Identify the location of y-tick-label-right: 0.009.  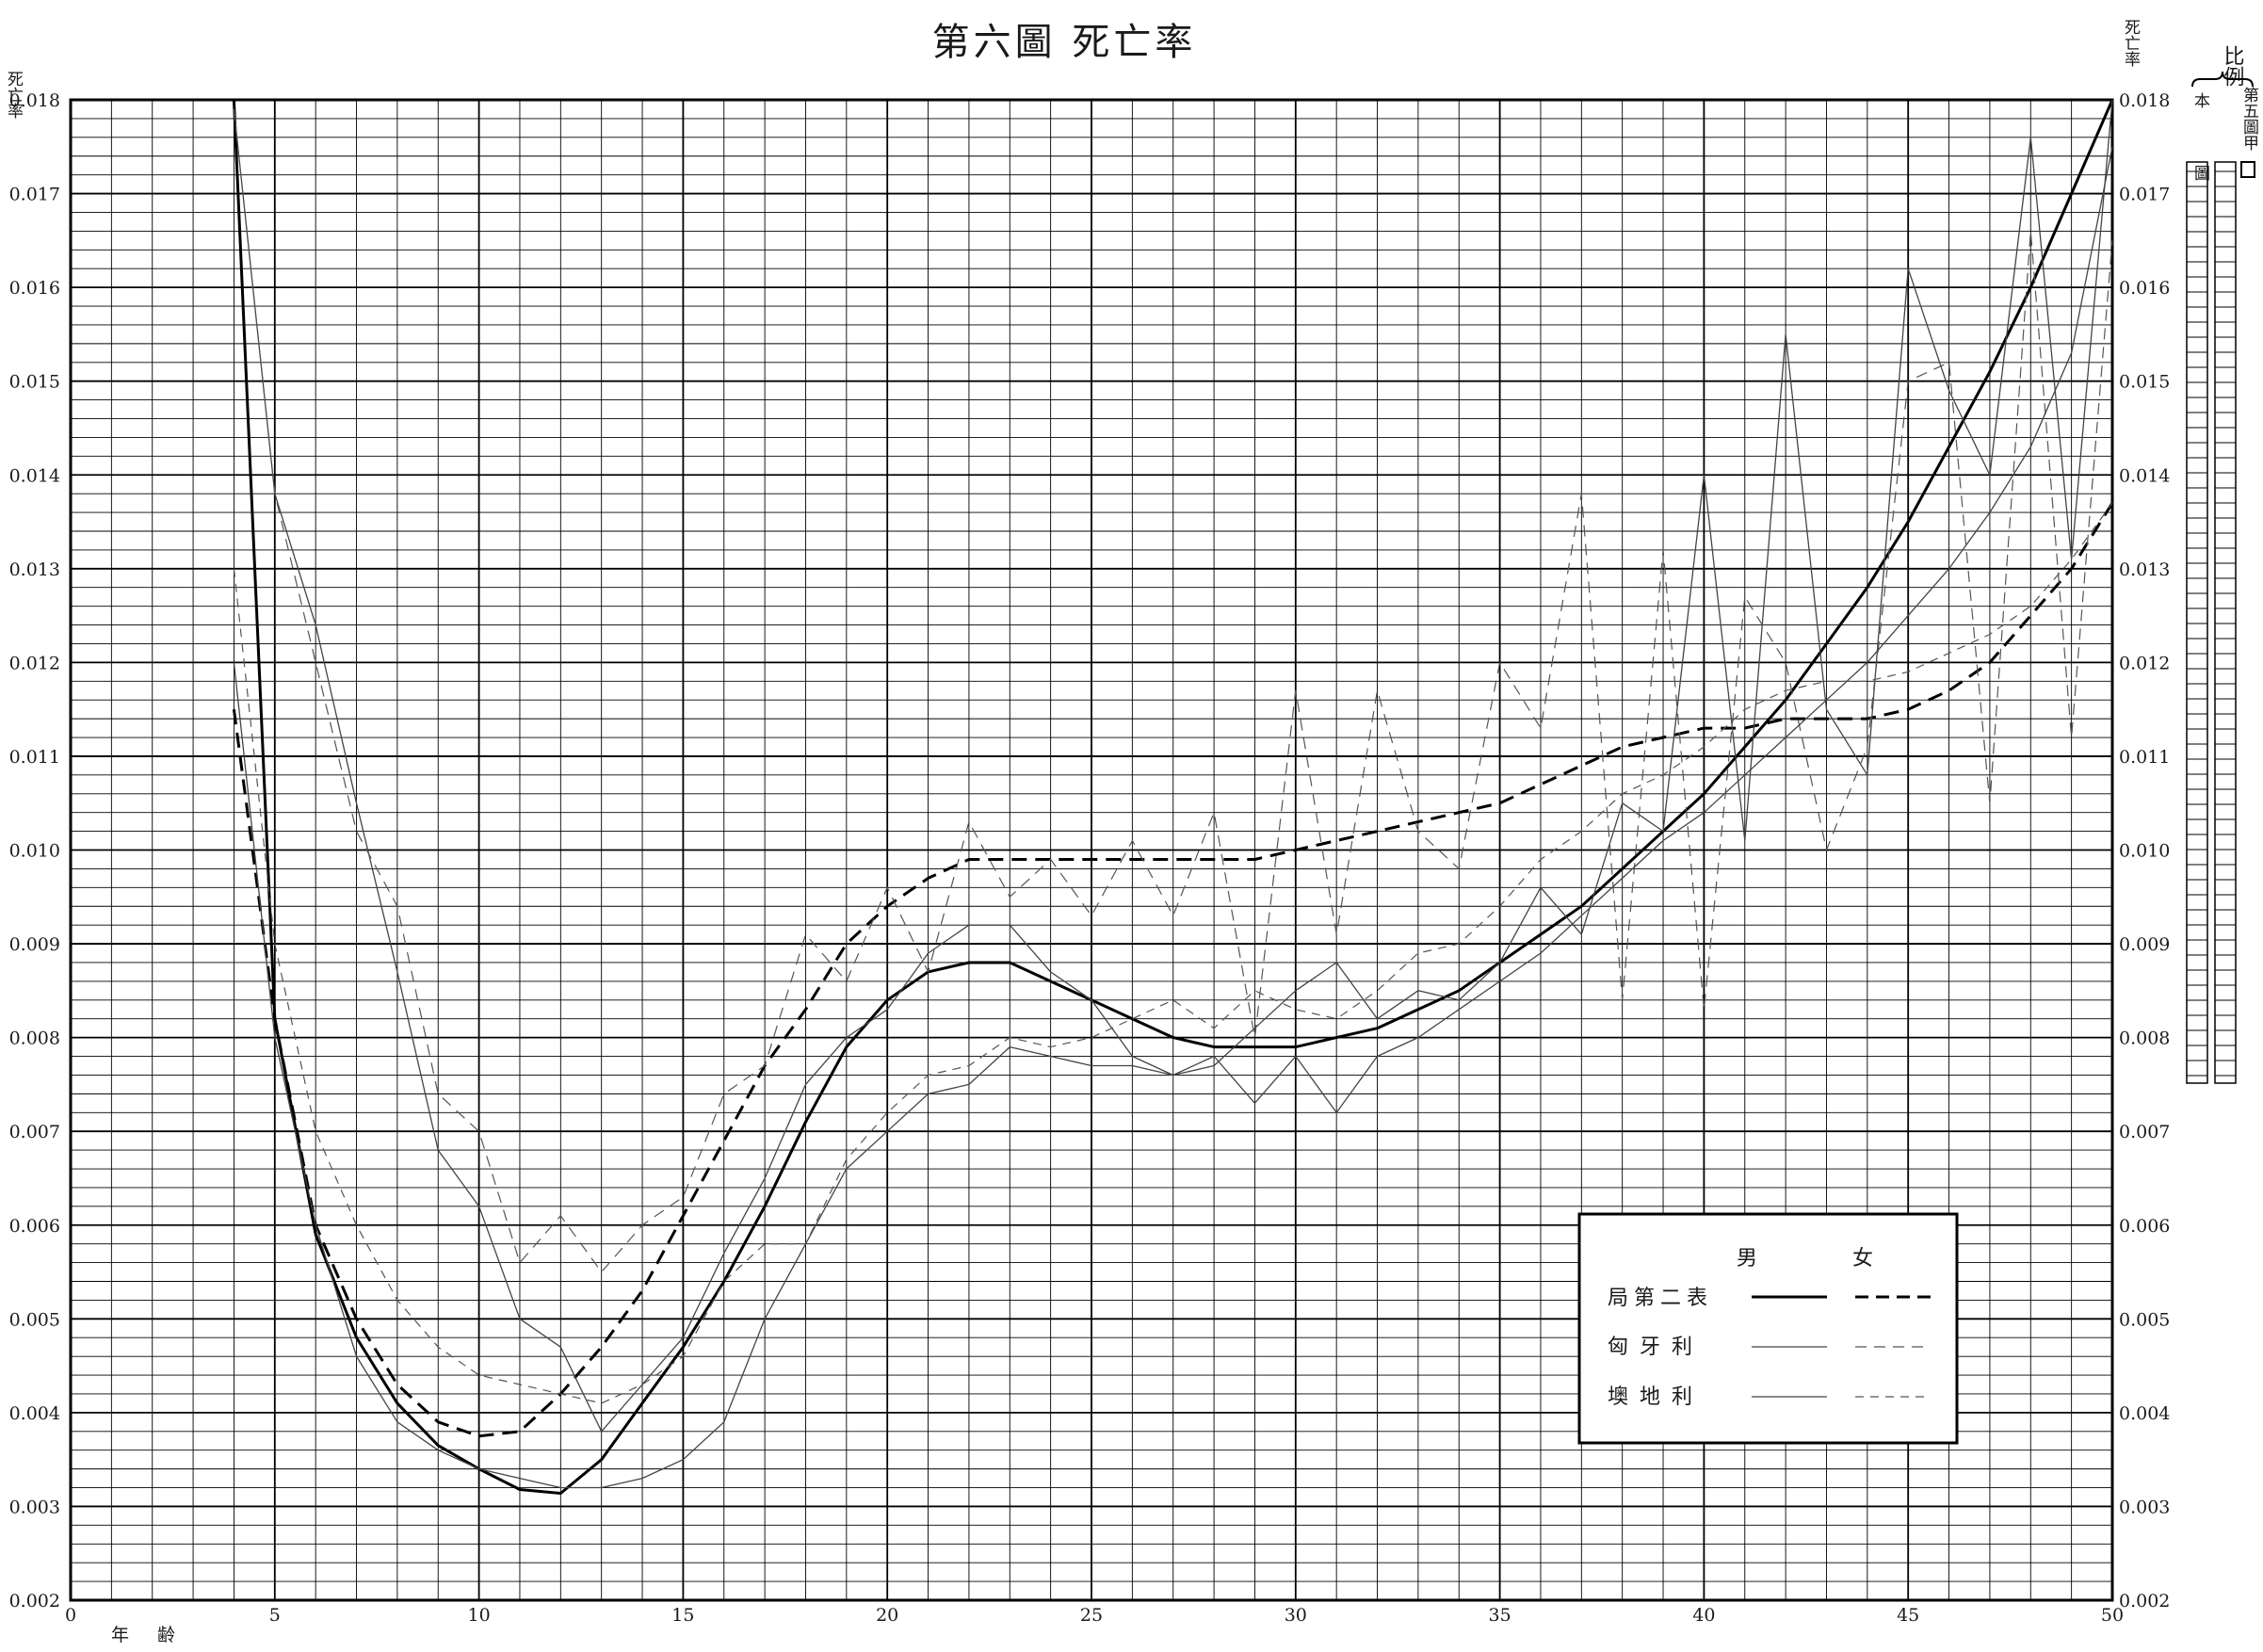
(2144, 945).